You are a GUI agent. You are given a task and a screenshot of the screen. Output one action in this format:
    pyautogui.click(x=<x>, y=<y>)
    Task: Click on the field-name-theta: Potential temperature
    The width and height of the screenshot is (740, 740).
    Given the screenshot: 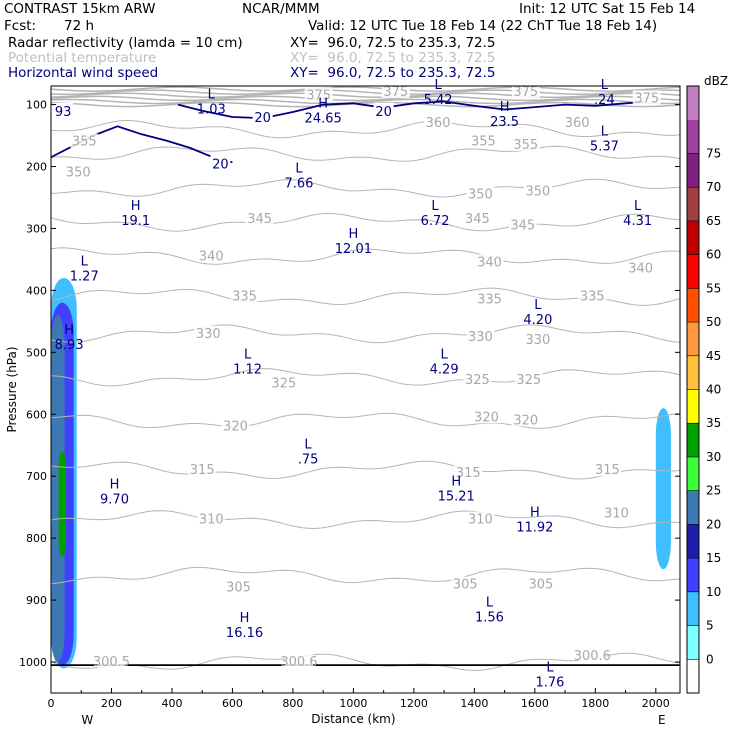 What is the action you would take?
    pyautogui.click(x=82, y=58)
    